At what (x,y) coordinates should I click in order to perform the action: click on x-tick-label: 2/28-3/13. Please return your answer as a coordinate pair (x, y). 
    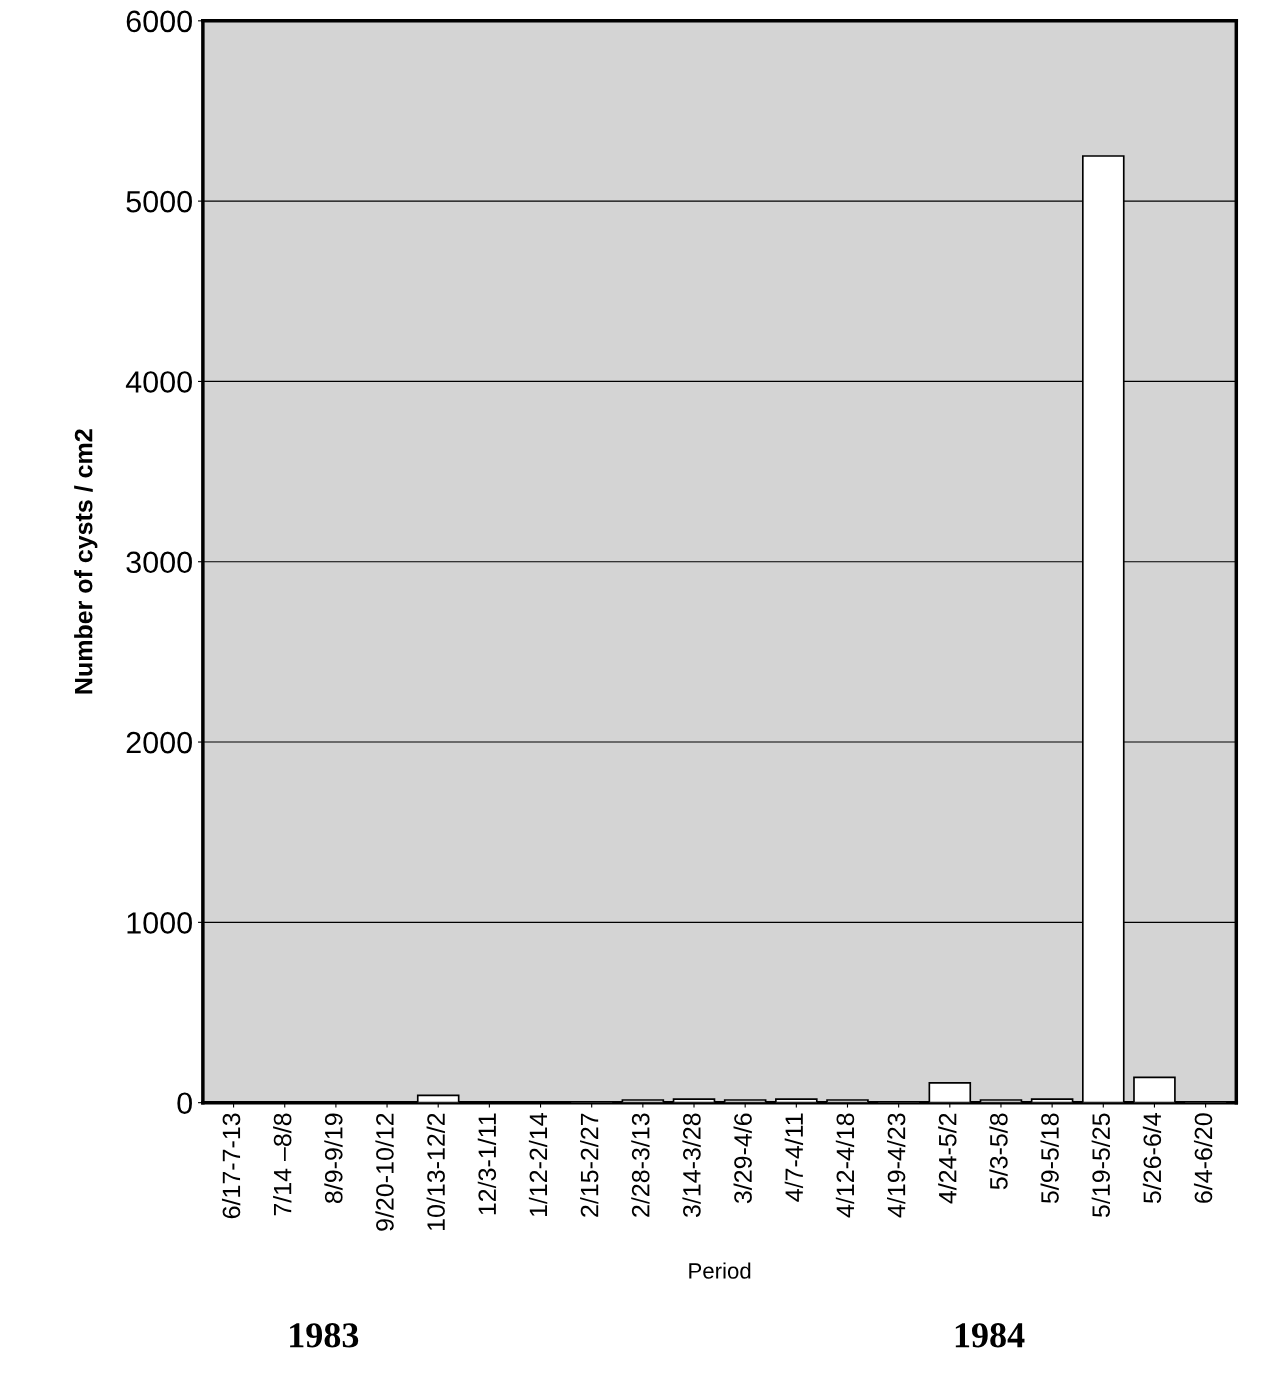
    Looking at the image, I should click on (640, 1165).